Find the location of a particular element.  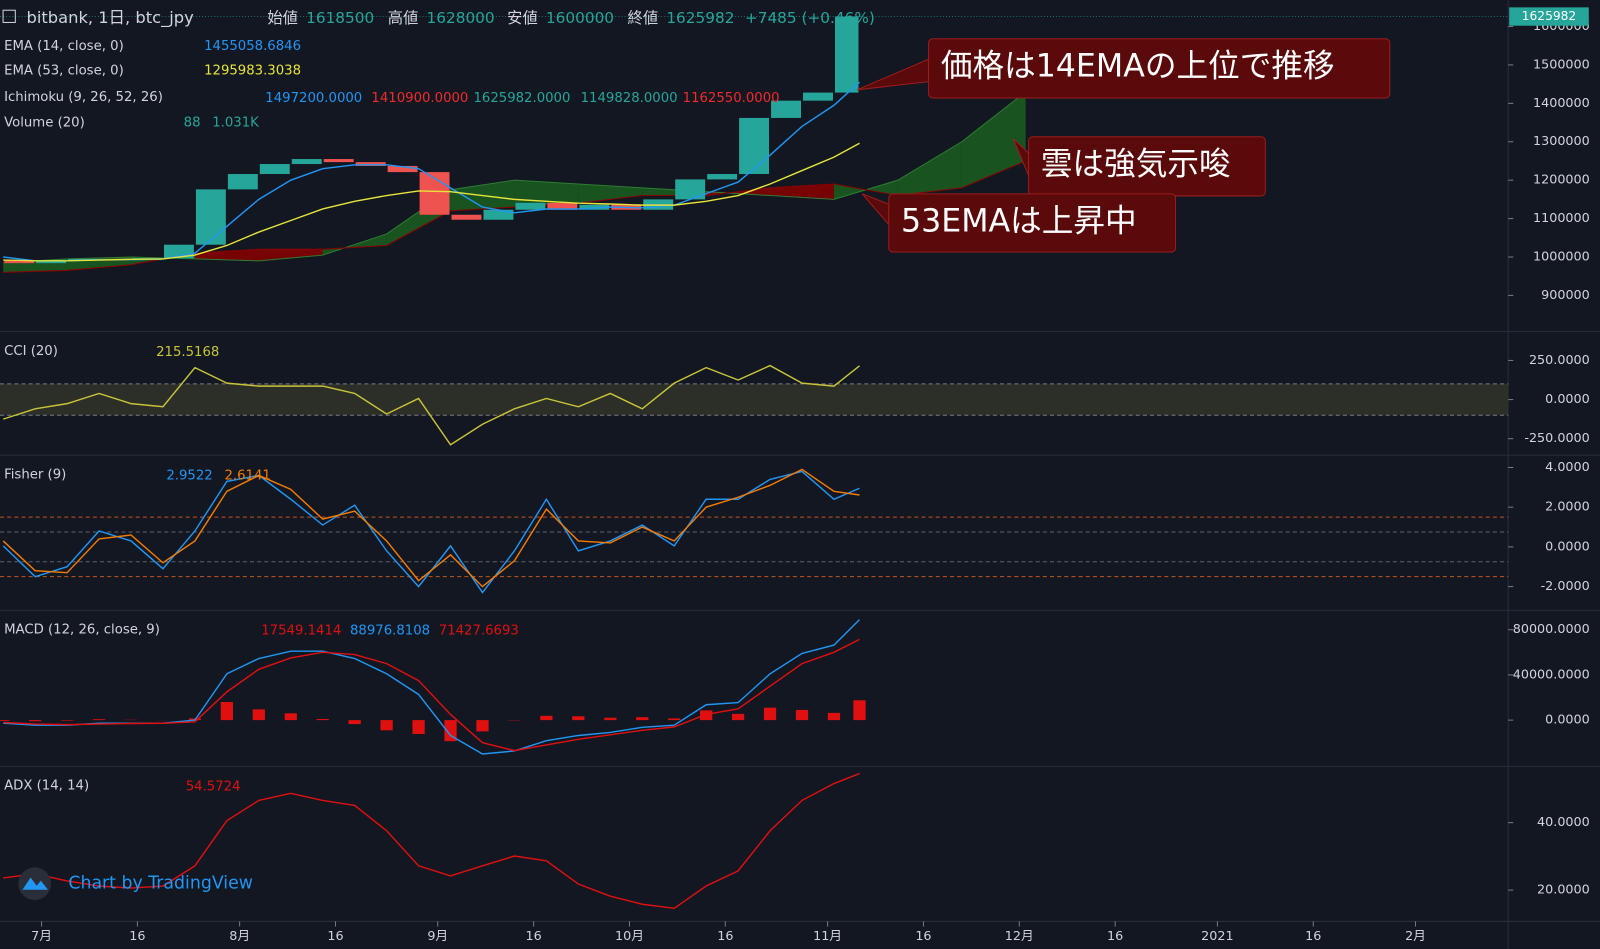

legend-value: 88 is located at coordinates (192, 122).